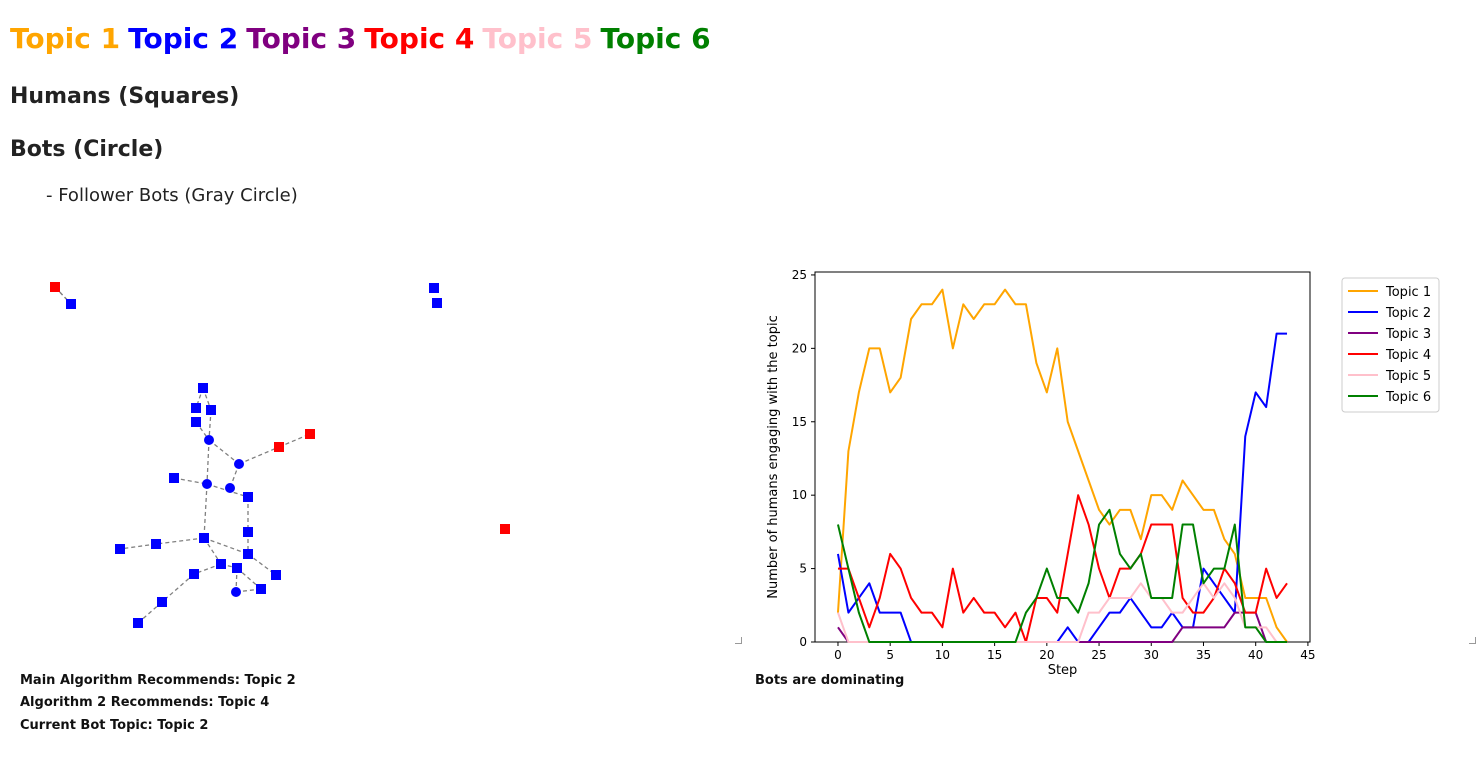 The image size is (1481, 775). What do you see at coordinates (1408, 397) in the screenshot?
I see `legend-entry: Topic 6` at bounding box center [1408, 397].